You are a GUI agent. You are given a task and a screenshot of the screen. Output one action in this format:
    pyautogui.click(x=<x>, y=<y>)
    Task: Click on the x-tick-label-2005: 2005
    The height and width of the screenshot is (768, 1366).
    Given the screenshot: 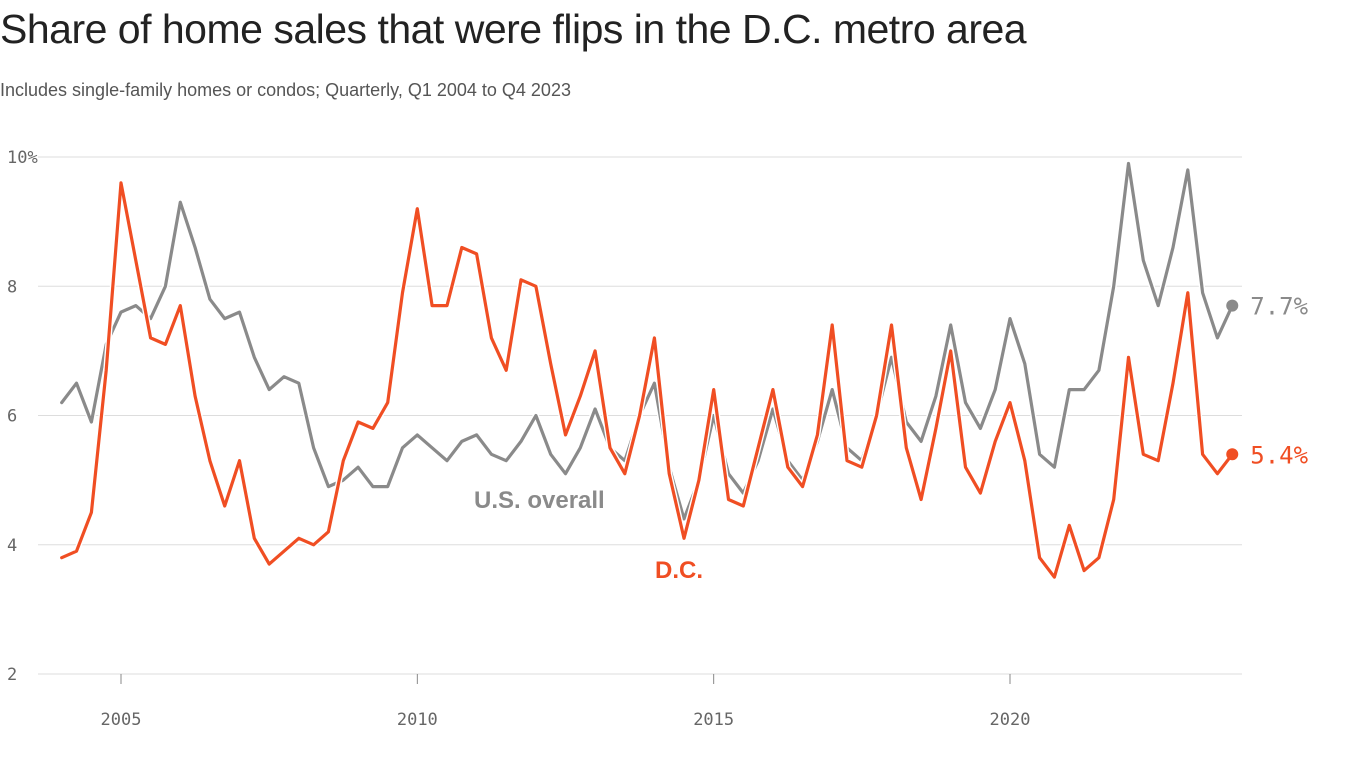 What is the action you would take?
    pyautogui.click(x=121, y=720)
    